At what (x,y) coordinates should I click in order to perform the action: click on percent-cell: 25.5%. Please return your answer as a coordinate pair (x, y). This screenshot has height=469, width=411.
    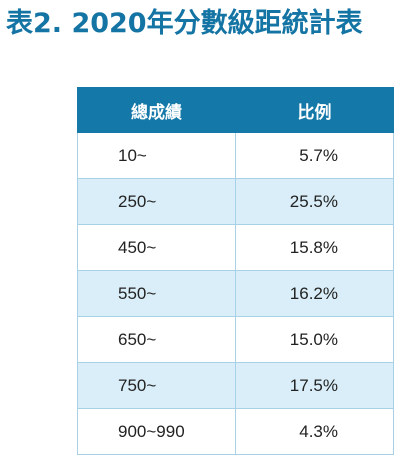
    Looking at the image, I should click on (314, 201).